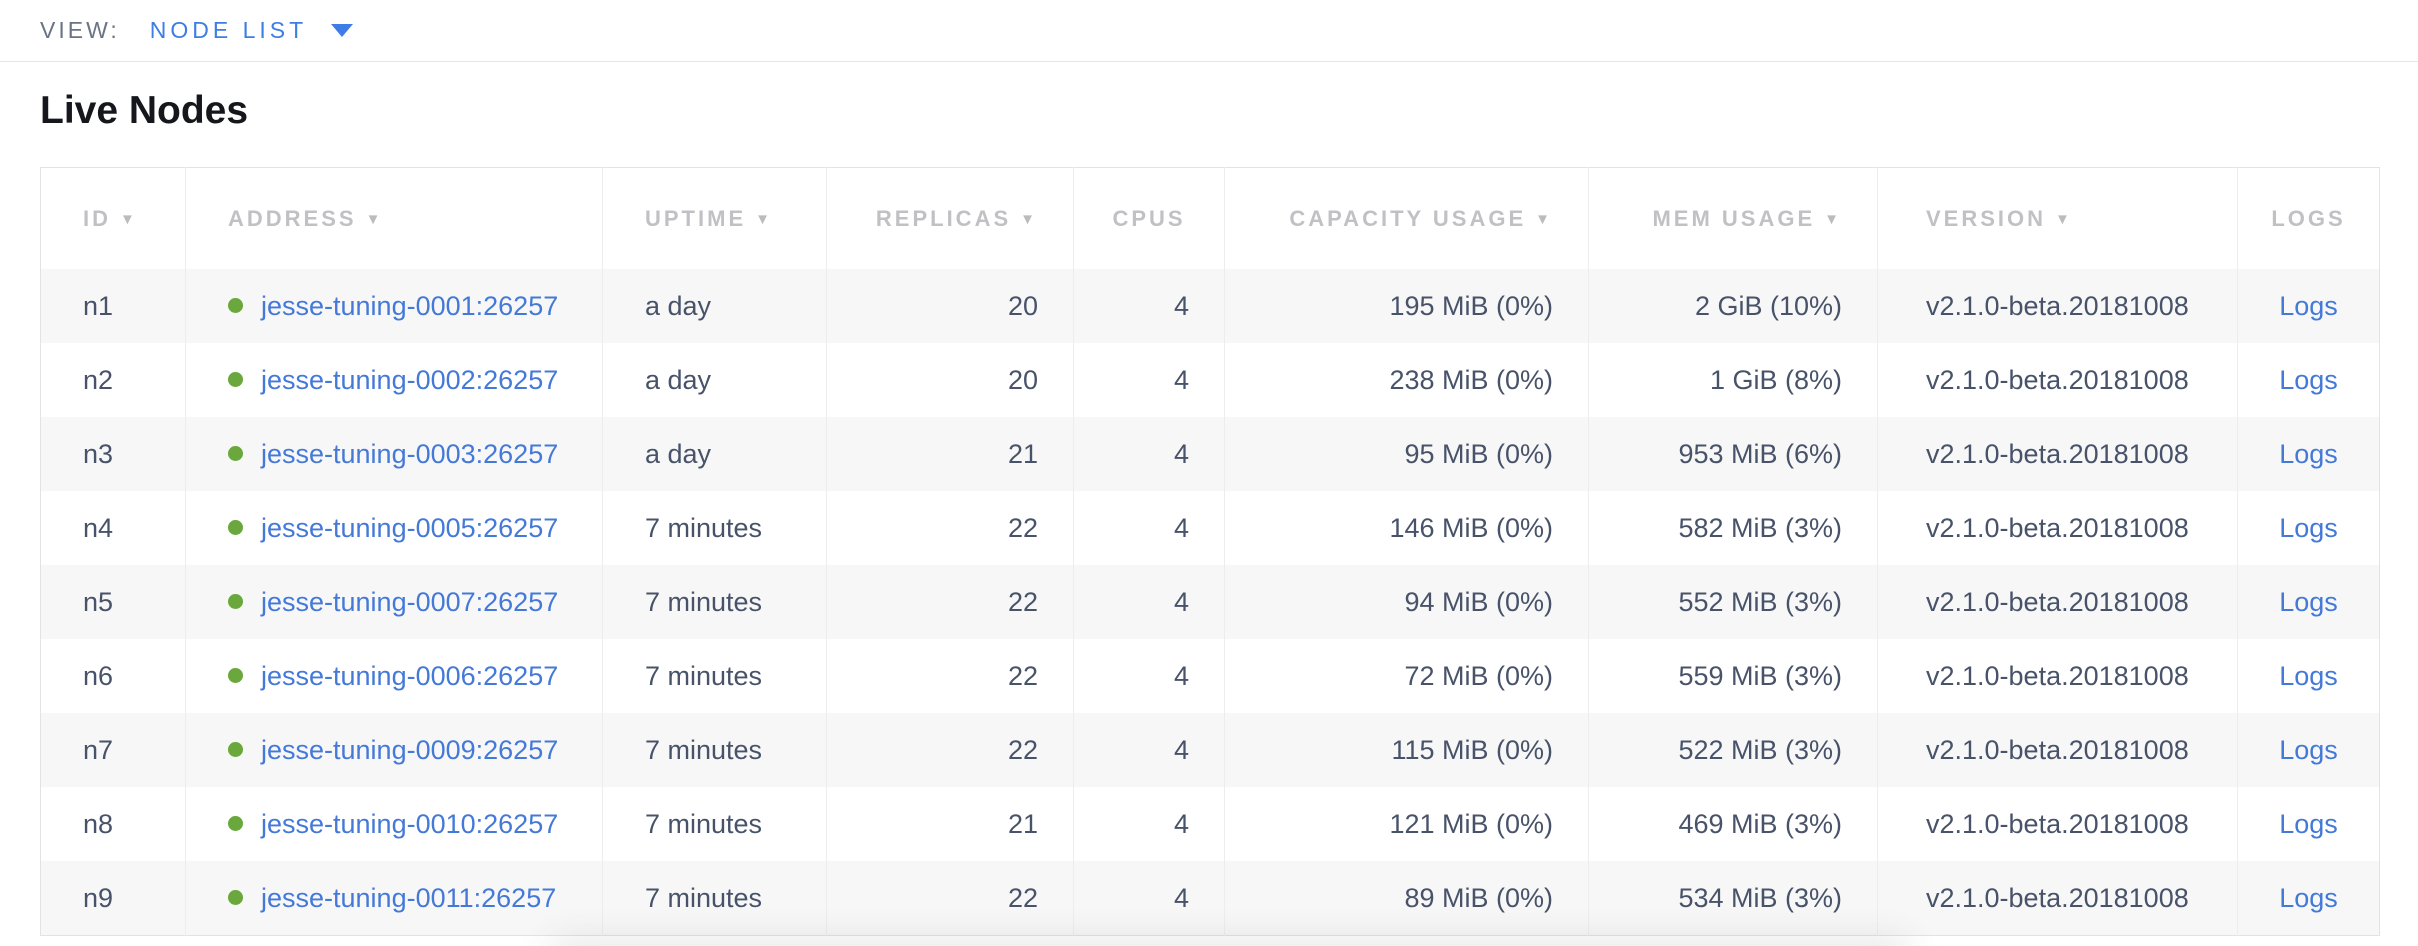  I want to click on cell-id: n7, so click(113, 750).